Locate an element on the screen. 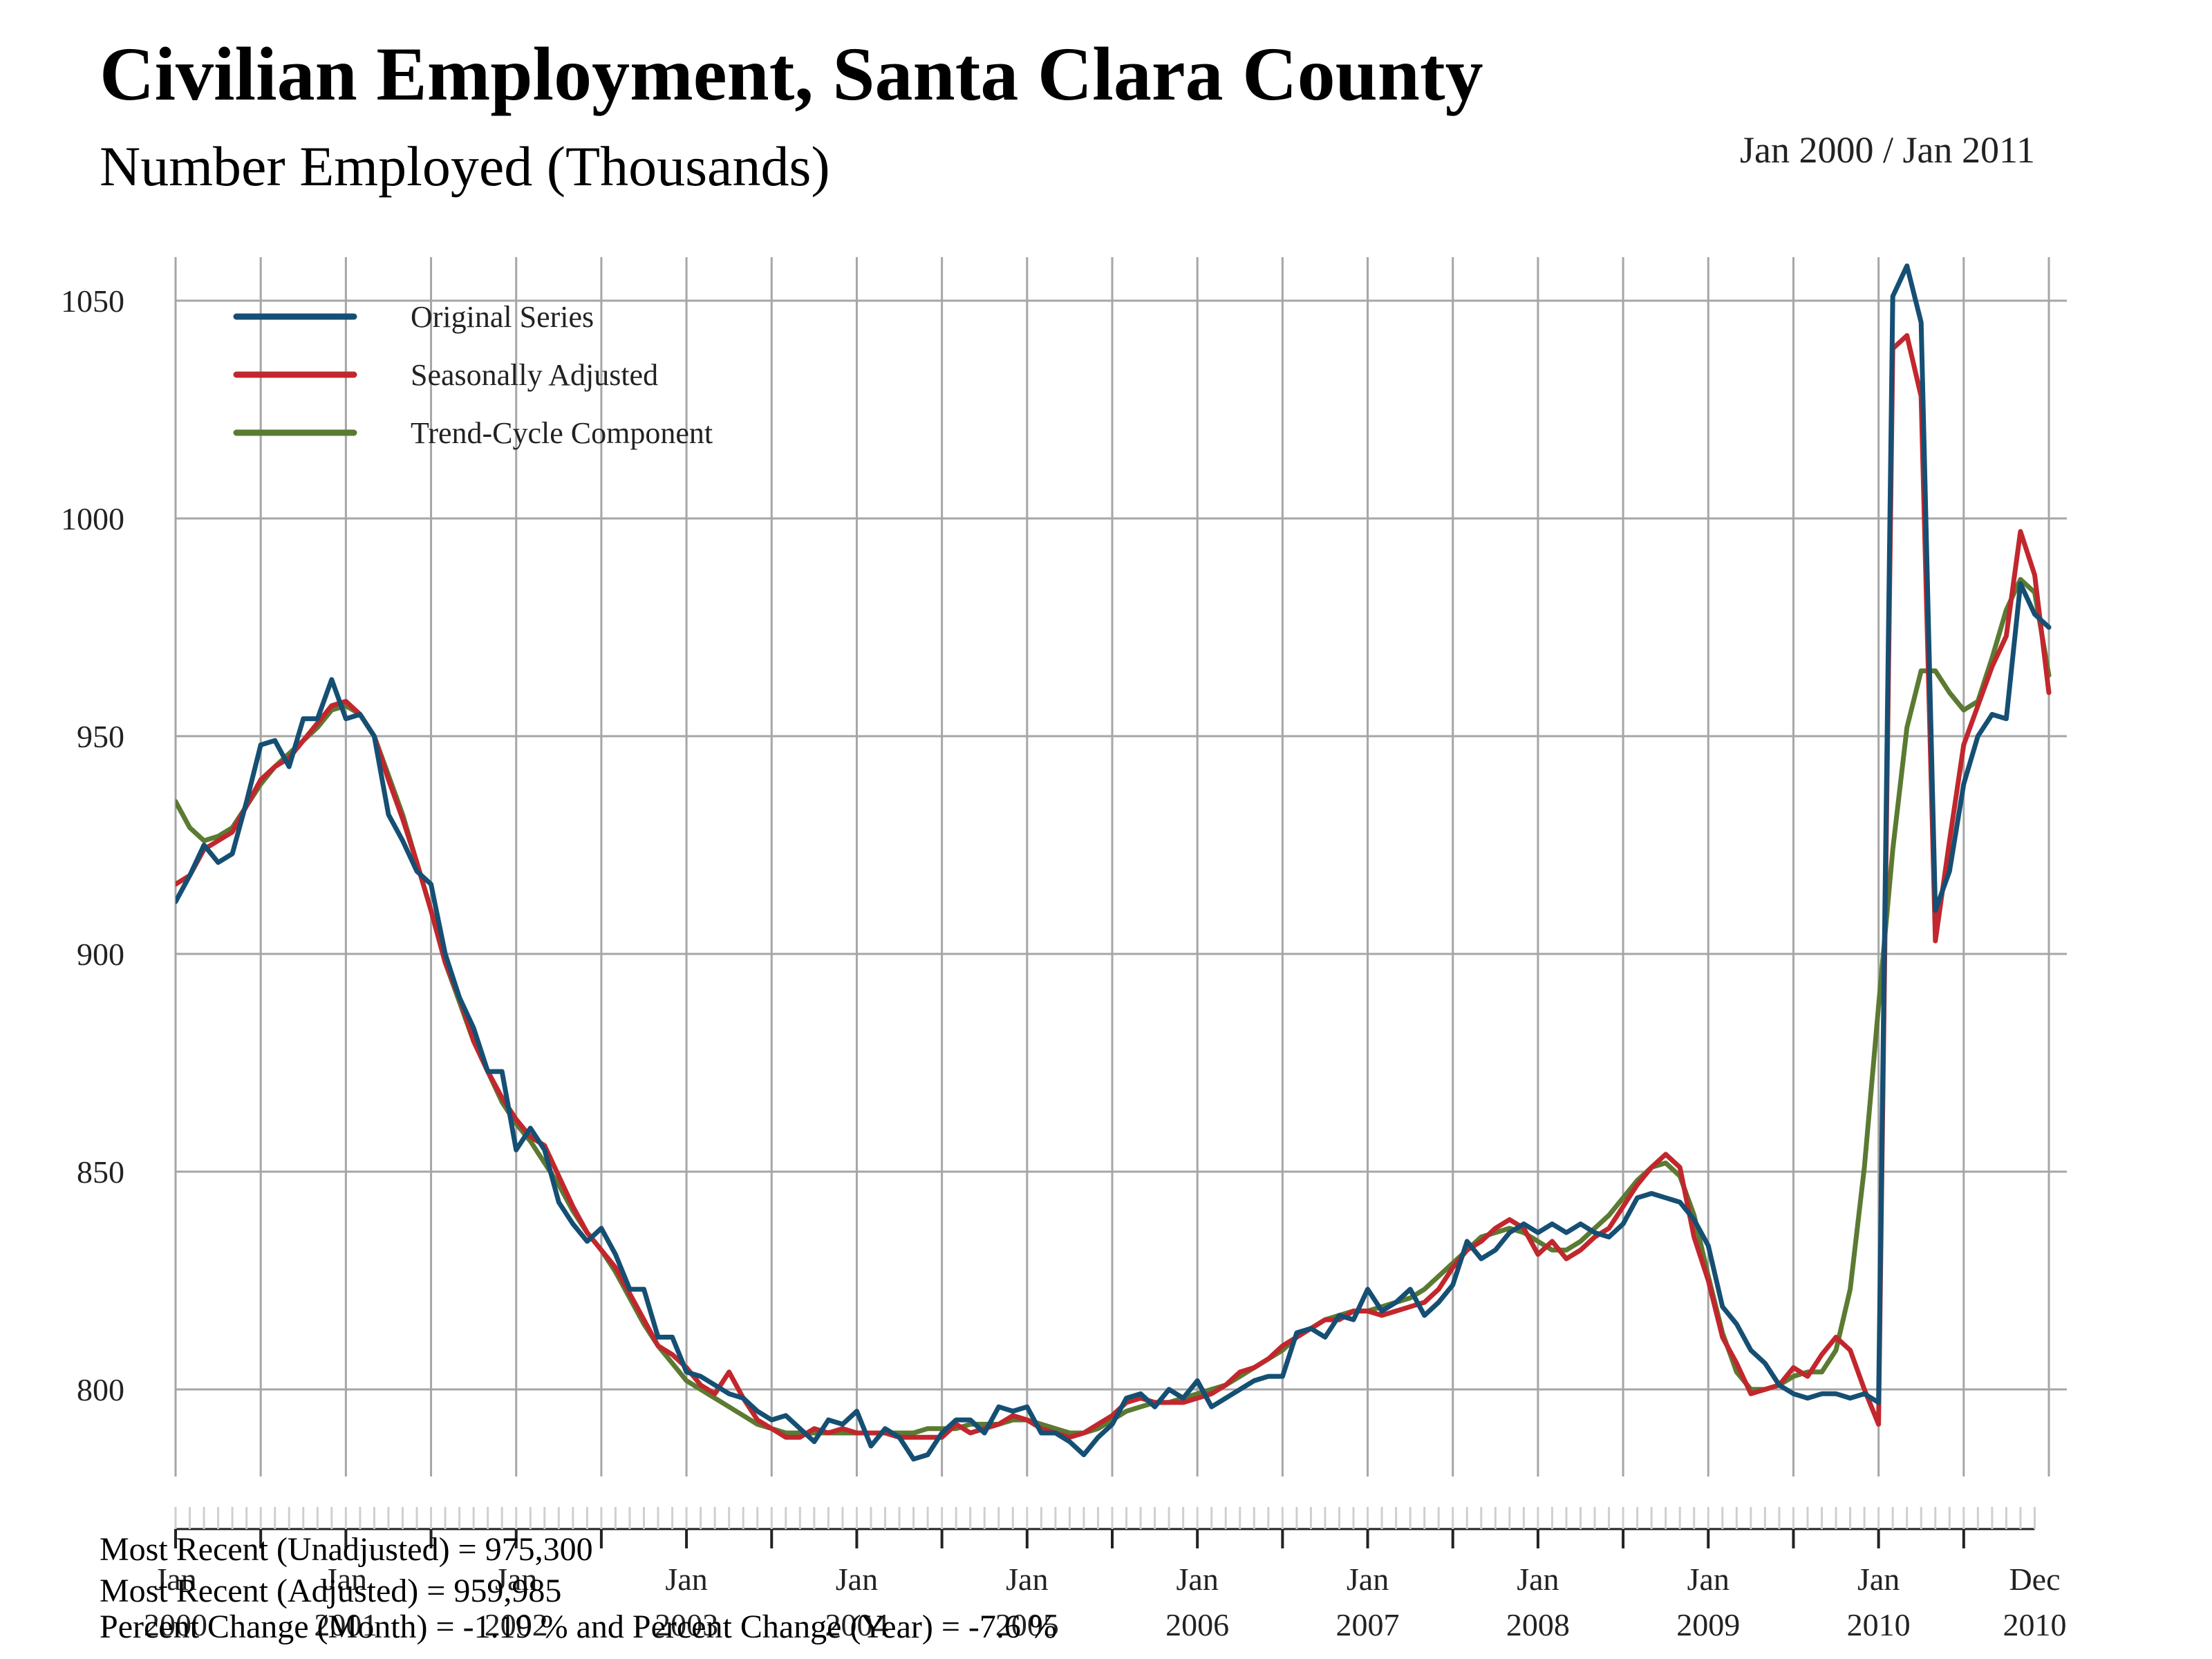 This screenshot has width=2212, height=1659. x-tick-label-month: Dec is located at coordinates (2035, 1579).